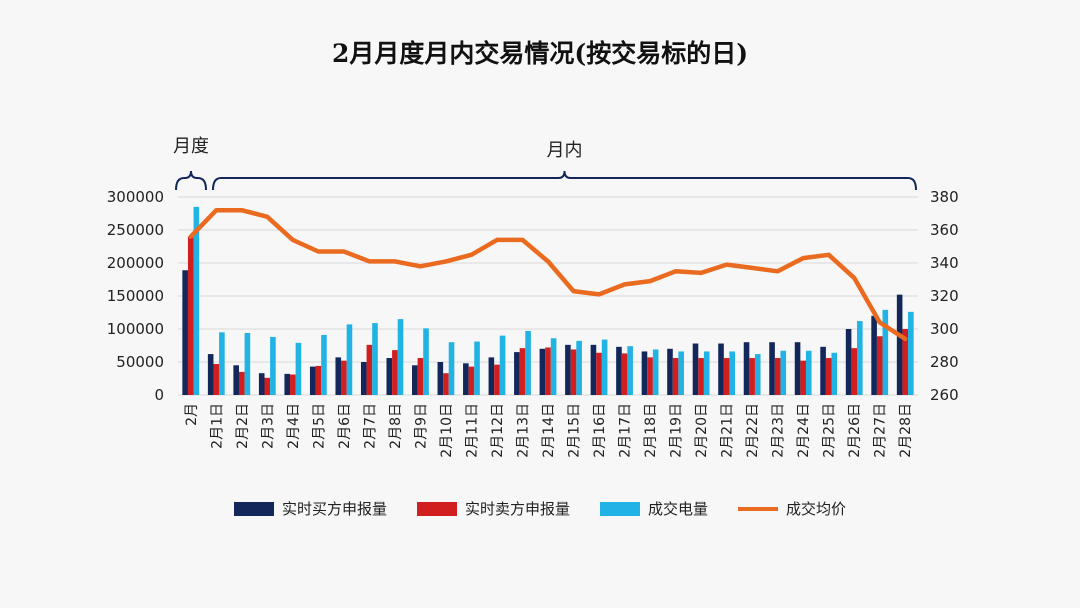  I want to click on category-label: 2月12日, so click(498, 430).